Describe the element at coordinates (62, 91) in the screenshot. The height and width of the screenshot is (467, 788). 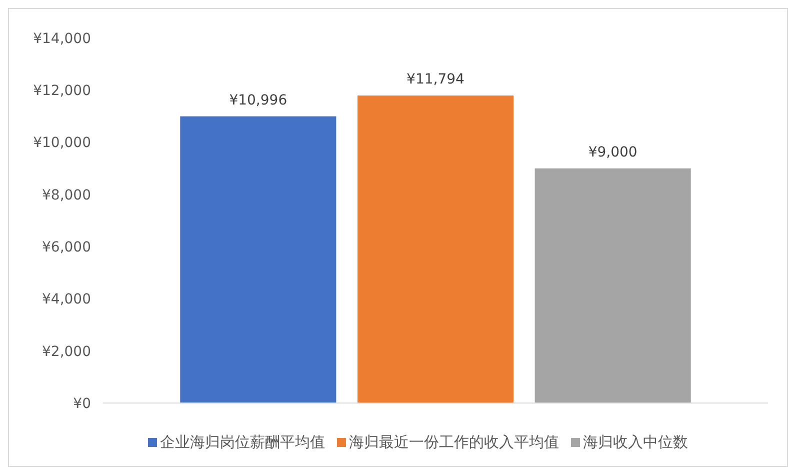
I see `y-tick-label: ¥12,000` at that location.